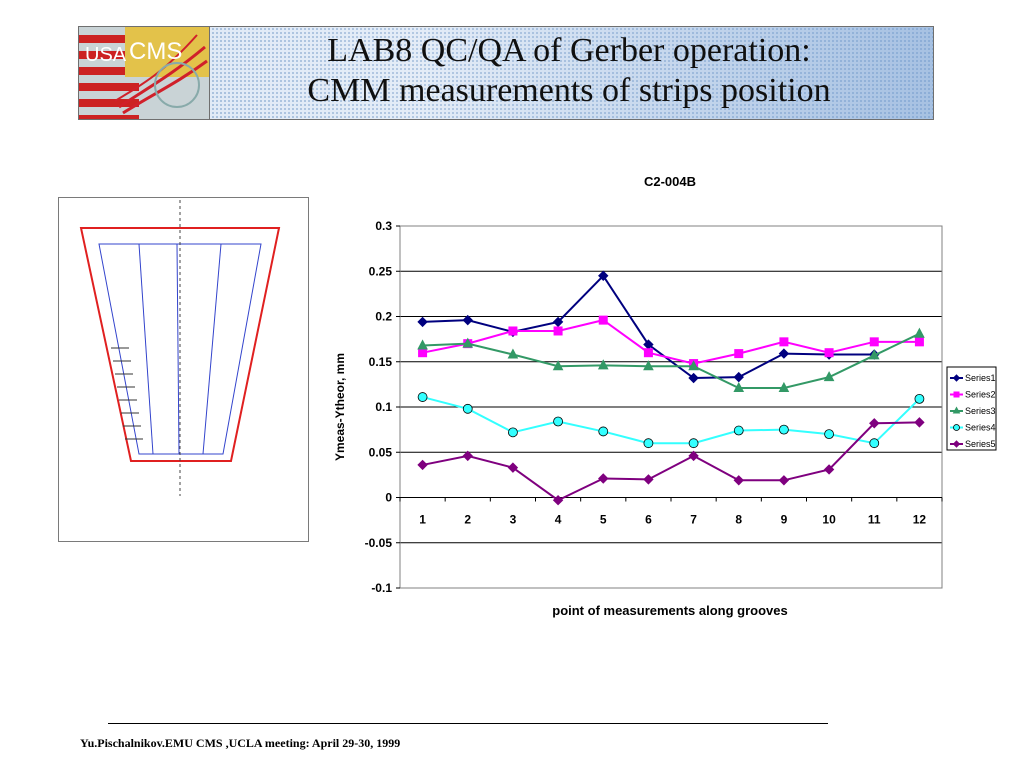 The height and width of the screenshot is (768, 1024). What do you see at coordinates (379, 543) in the screenshot?
I see `y-tick-label: -0.05` at bounding box center [379, 543].